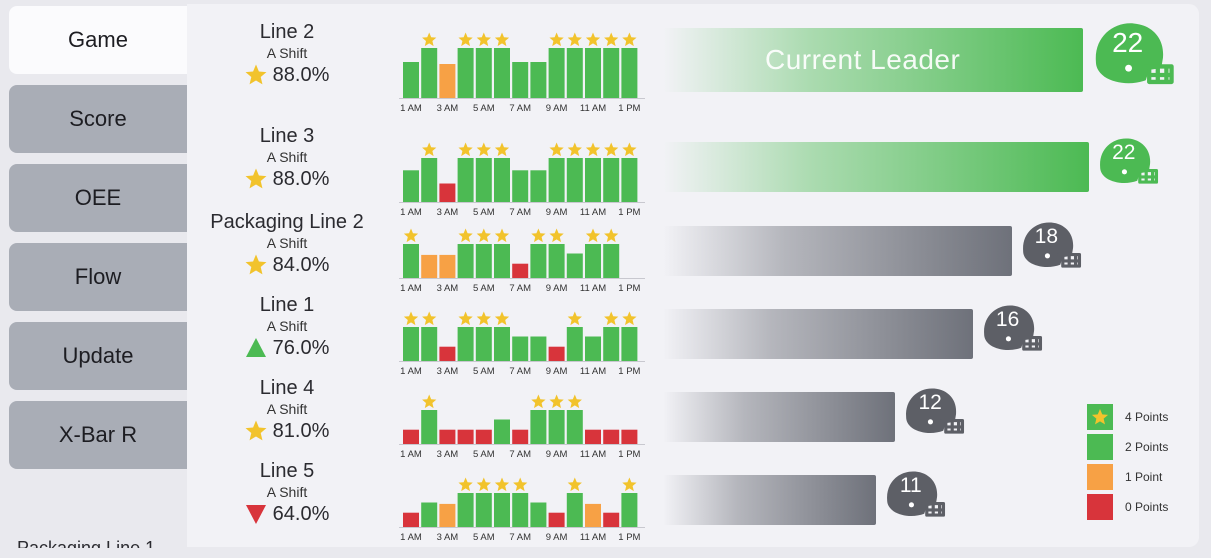 The height and width of the screenshot is (558, 1211). I want to click on line-score: 88.0%, so click(287, 179).